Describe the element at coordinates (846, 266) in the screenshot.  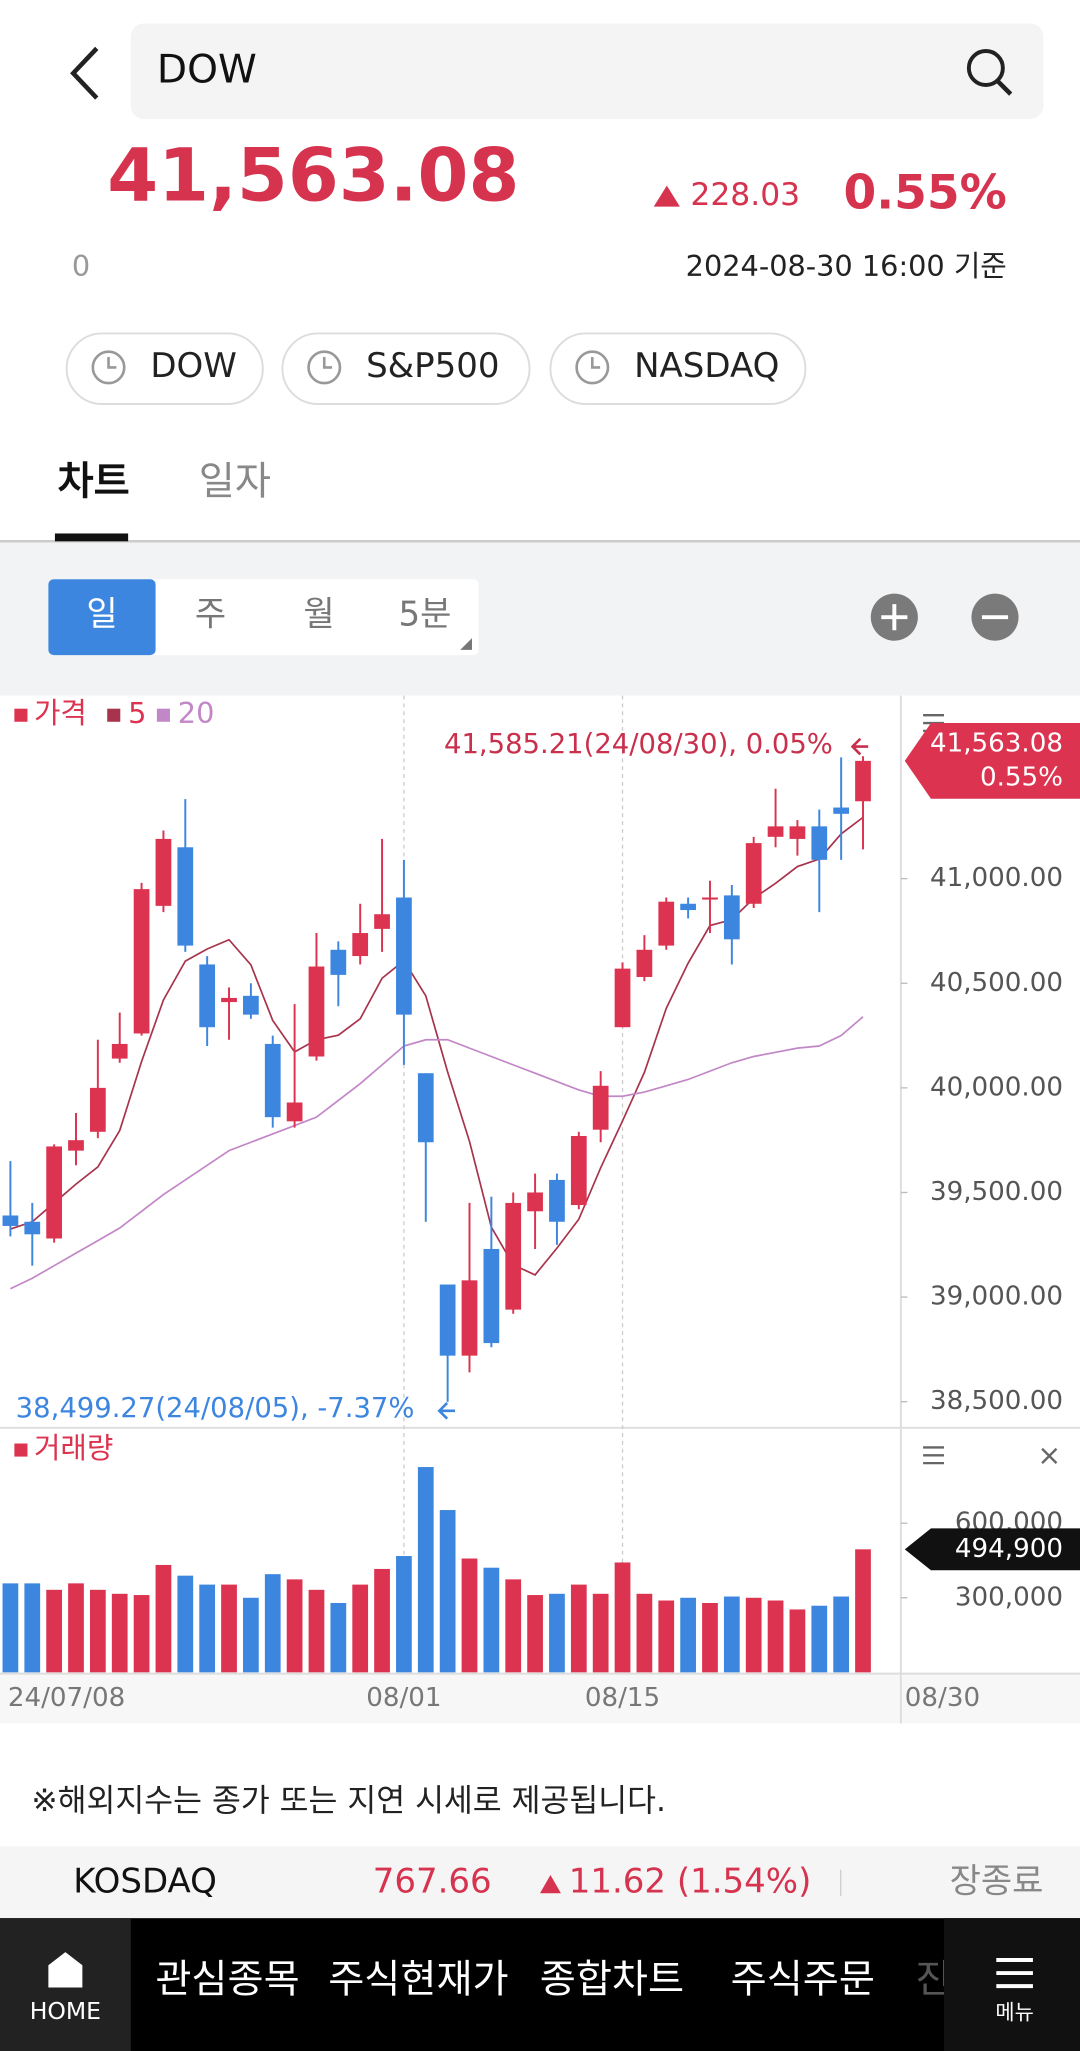
I see `timestamp: 2024-08-30 16:00 기준` at that location.